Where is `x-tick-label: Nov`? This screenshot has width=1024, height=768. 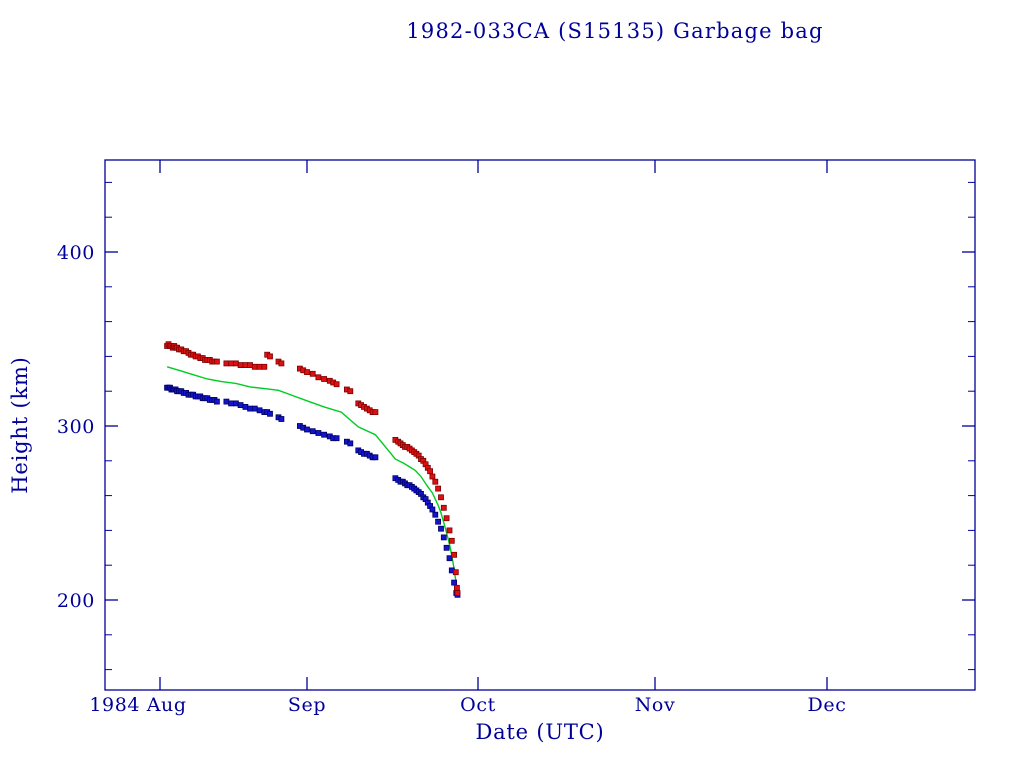 x-tick-label: Nov is located at coordinates (655, 705).